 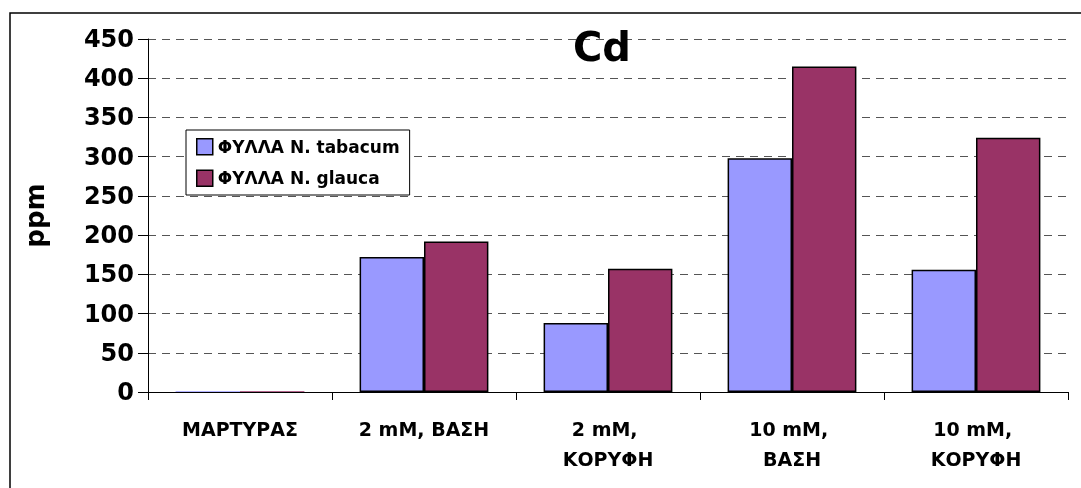 I want to click on y-tick-label: 150, so click(x=108, y=274).